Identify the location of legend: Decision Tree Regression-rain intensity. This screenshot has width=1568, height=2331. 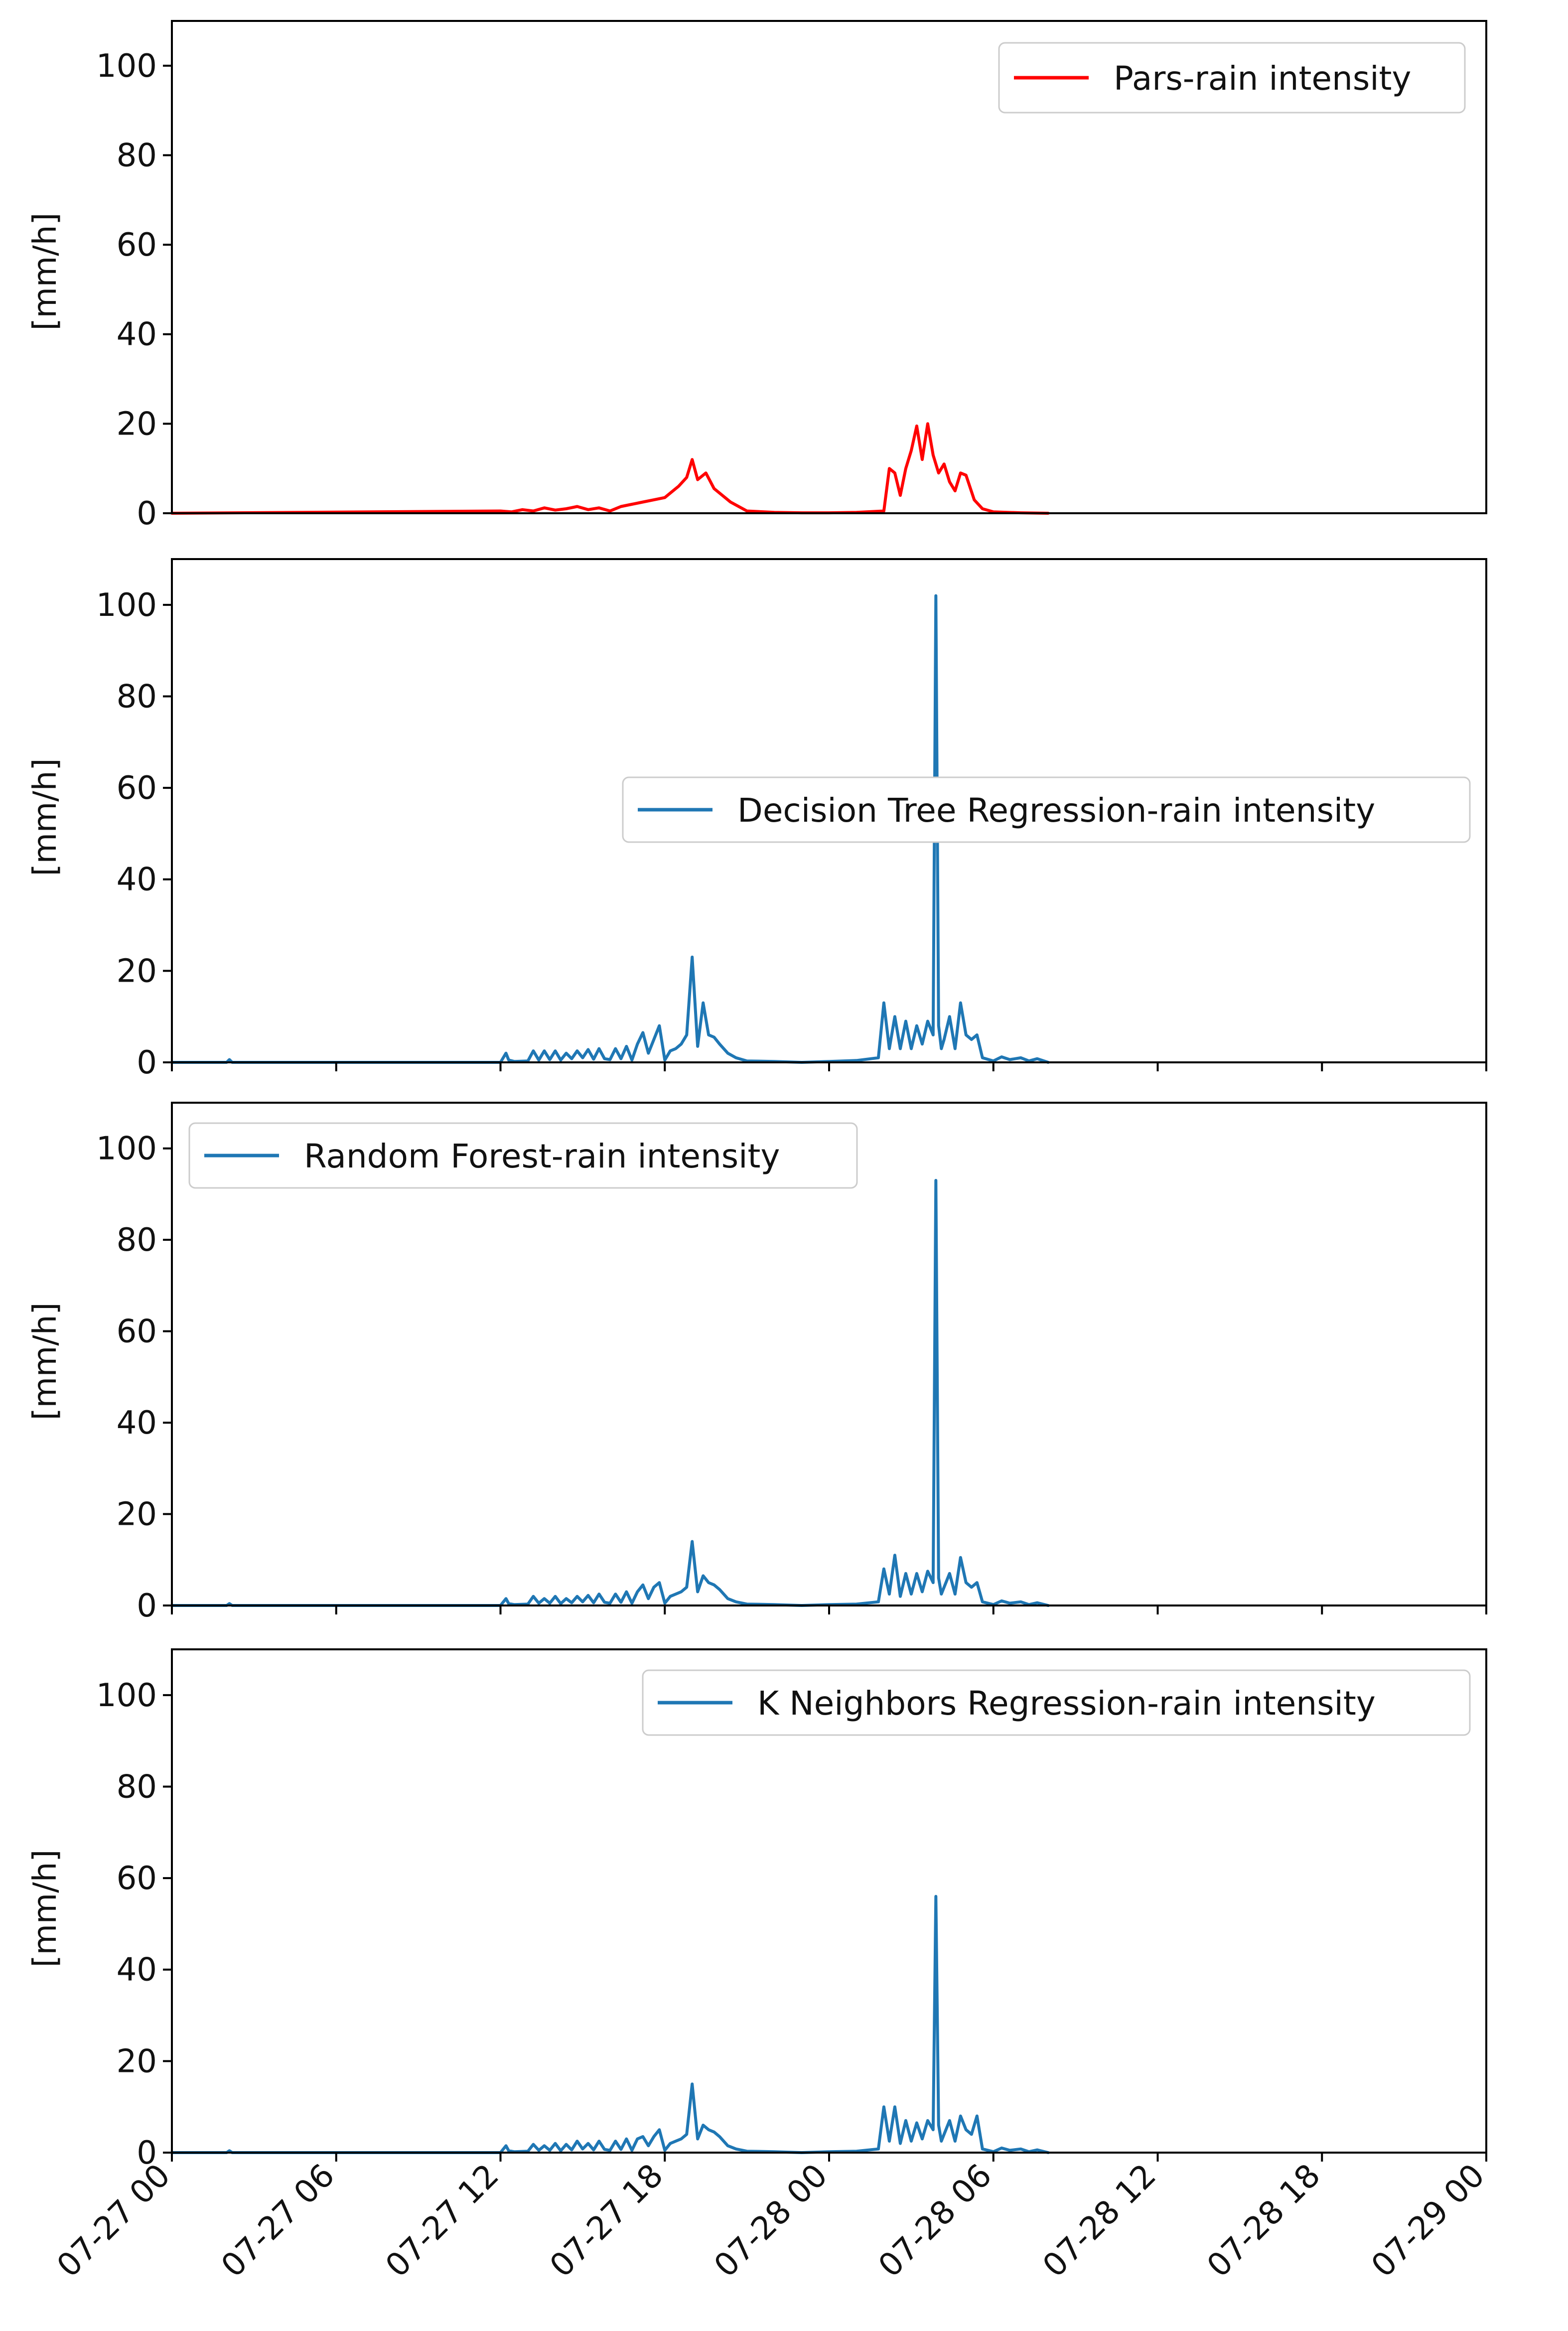
(1046, 810).